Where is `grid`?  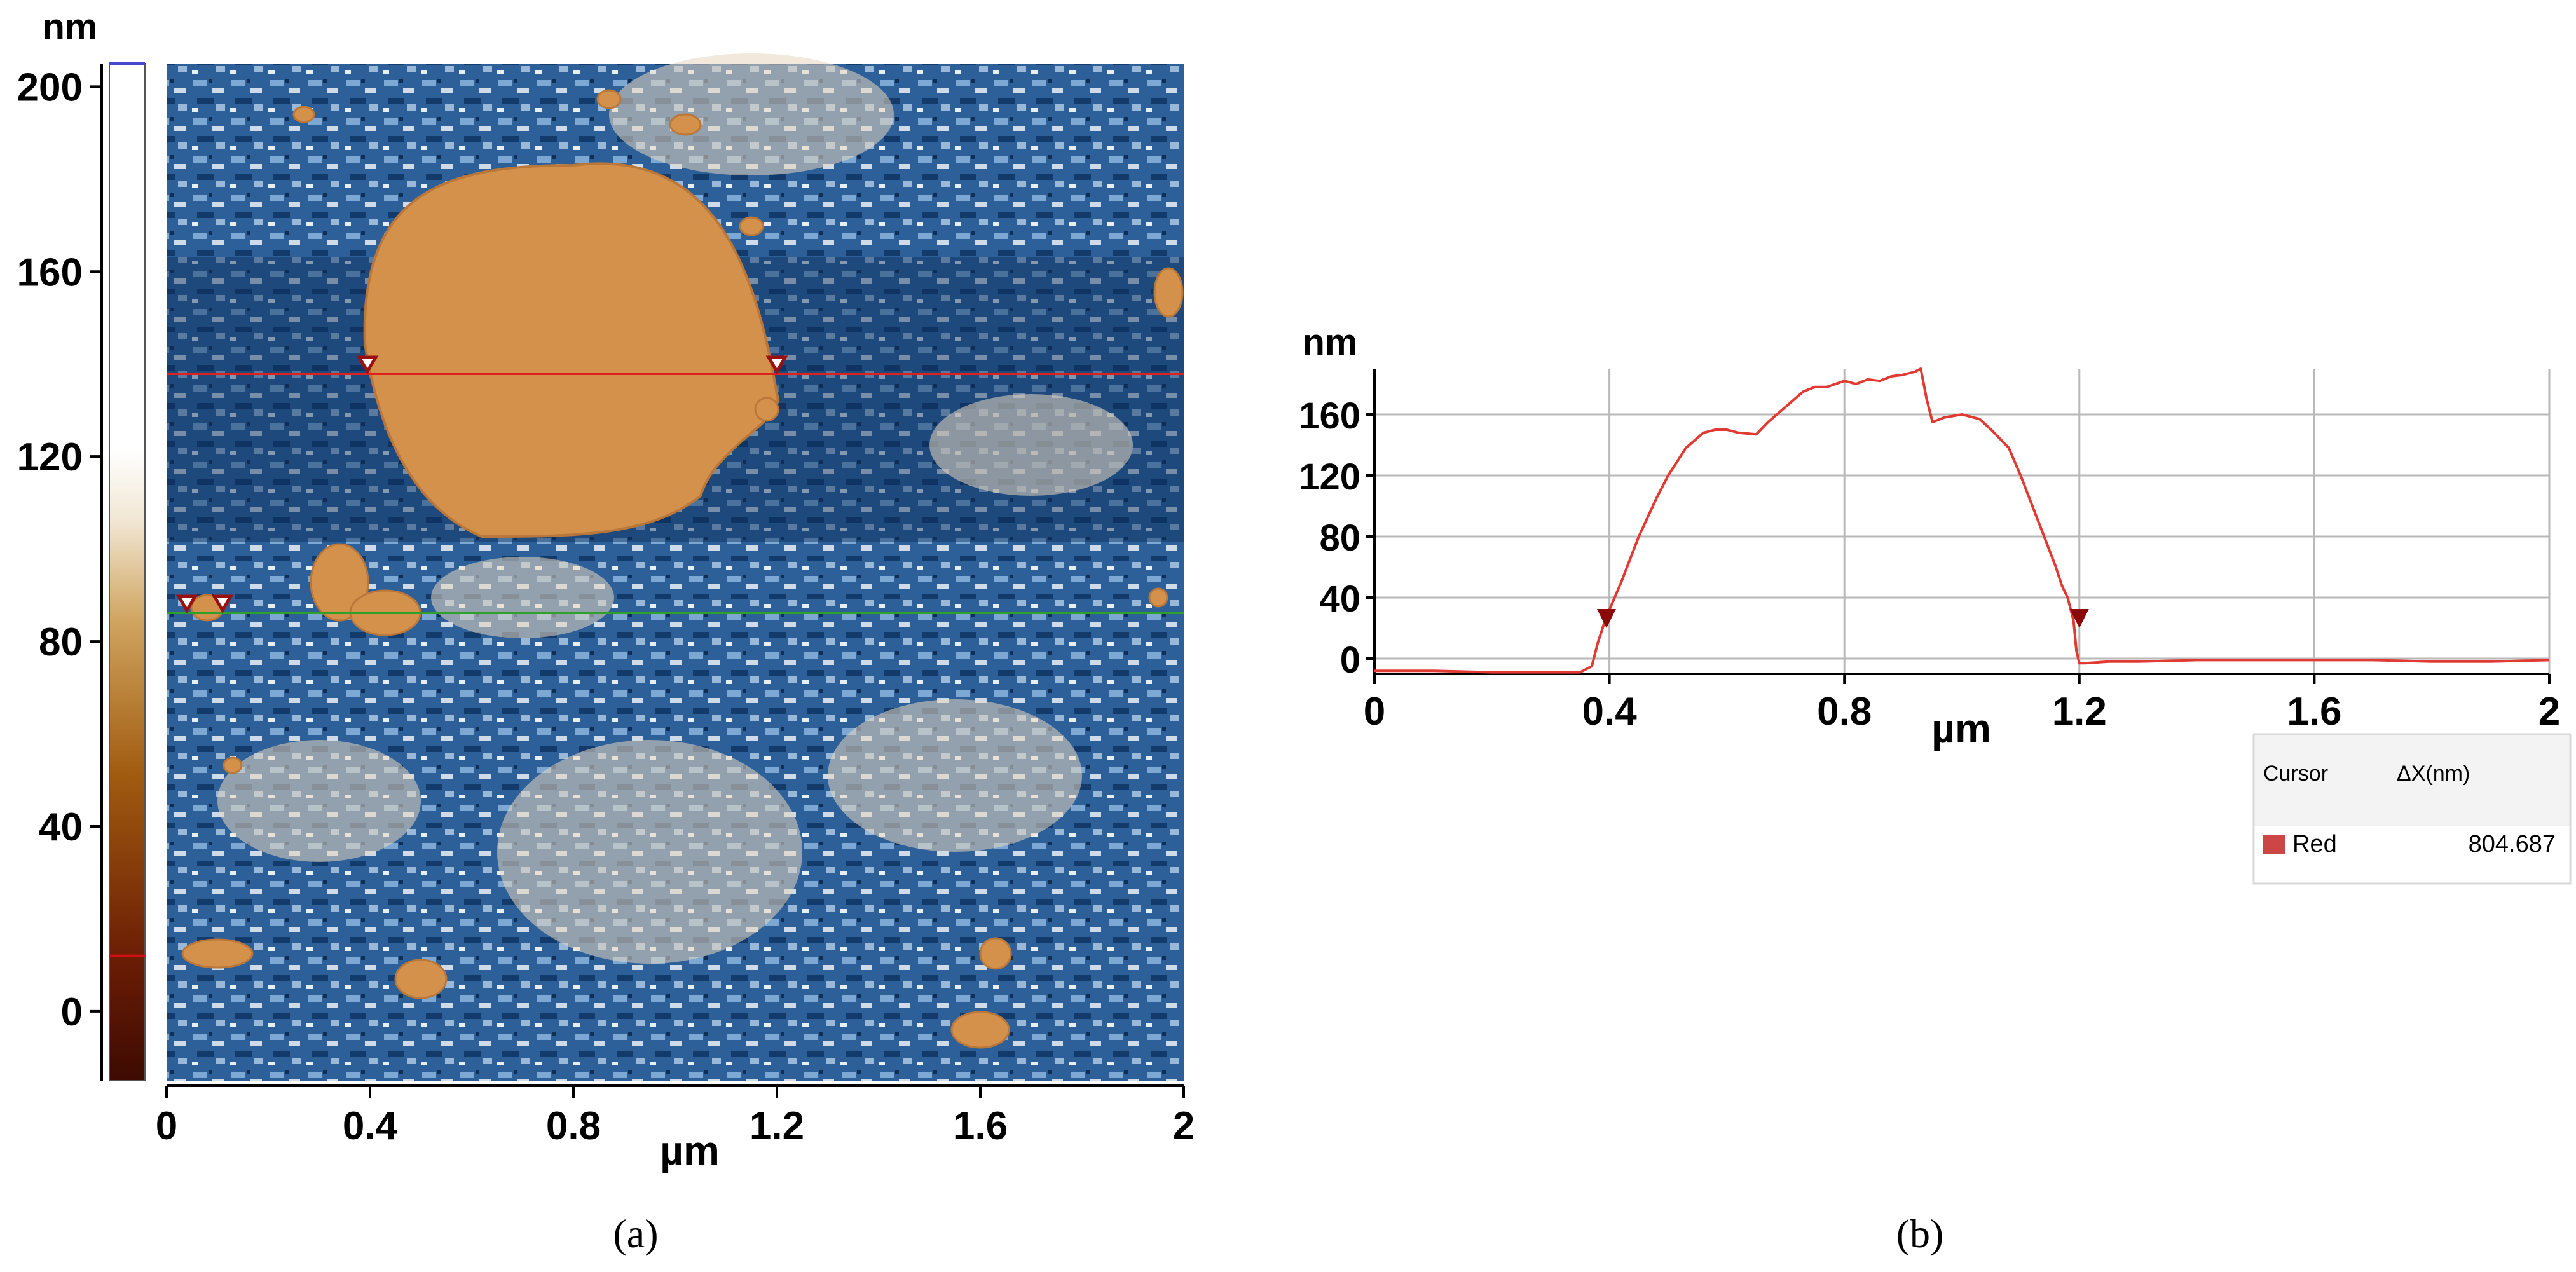 grid is located at coordinates (1962, 521).